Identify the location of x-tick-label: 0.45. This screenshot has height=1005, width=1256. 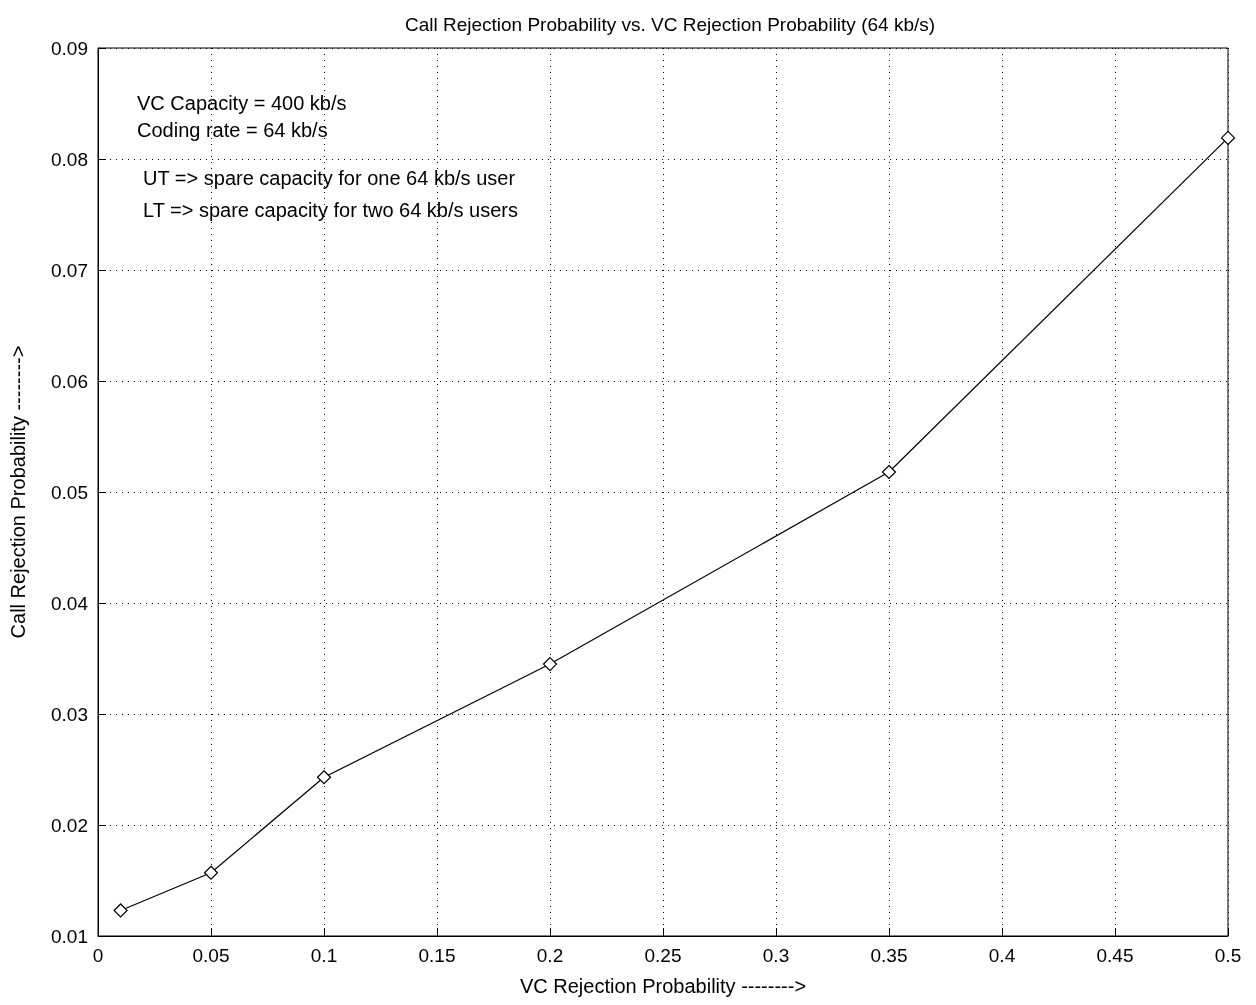
(1115, 955).